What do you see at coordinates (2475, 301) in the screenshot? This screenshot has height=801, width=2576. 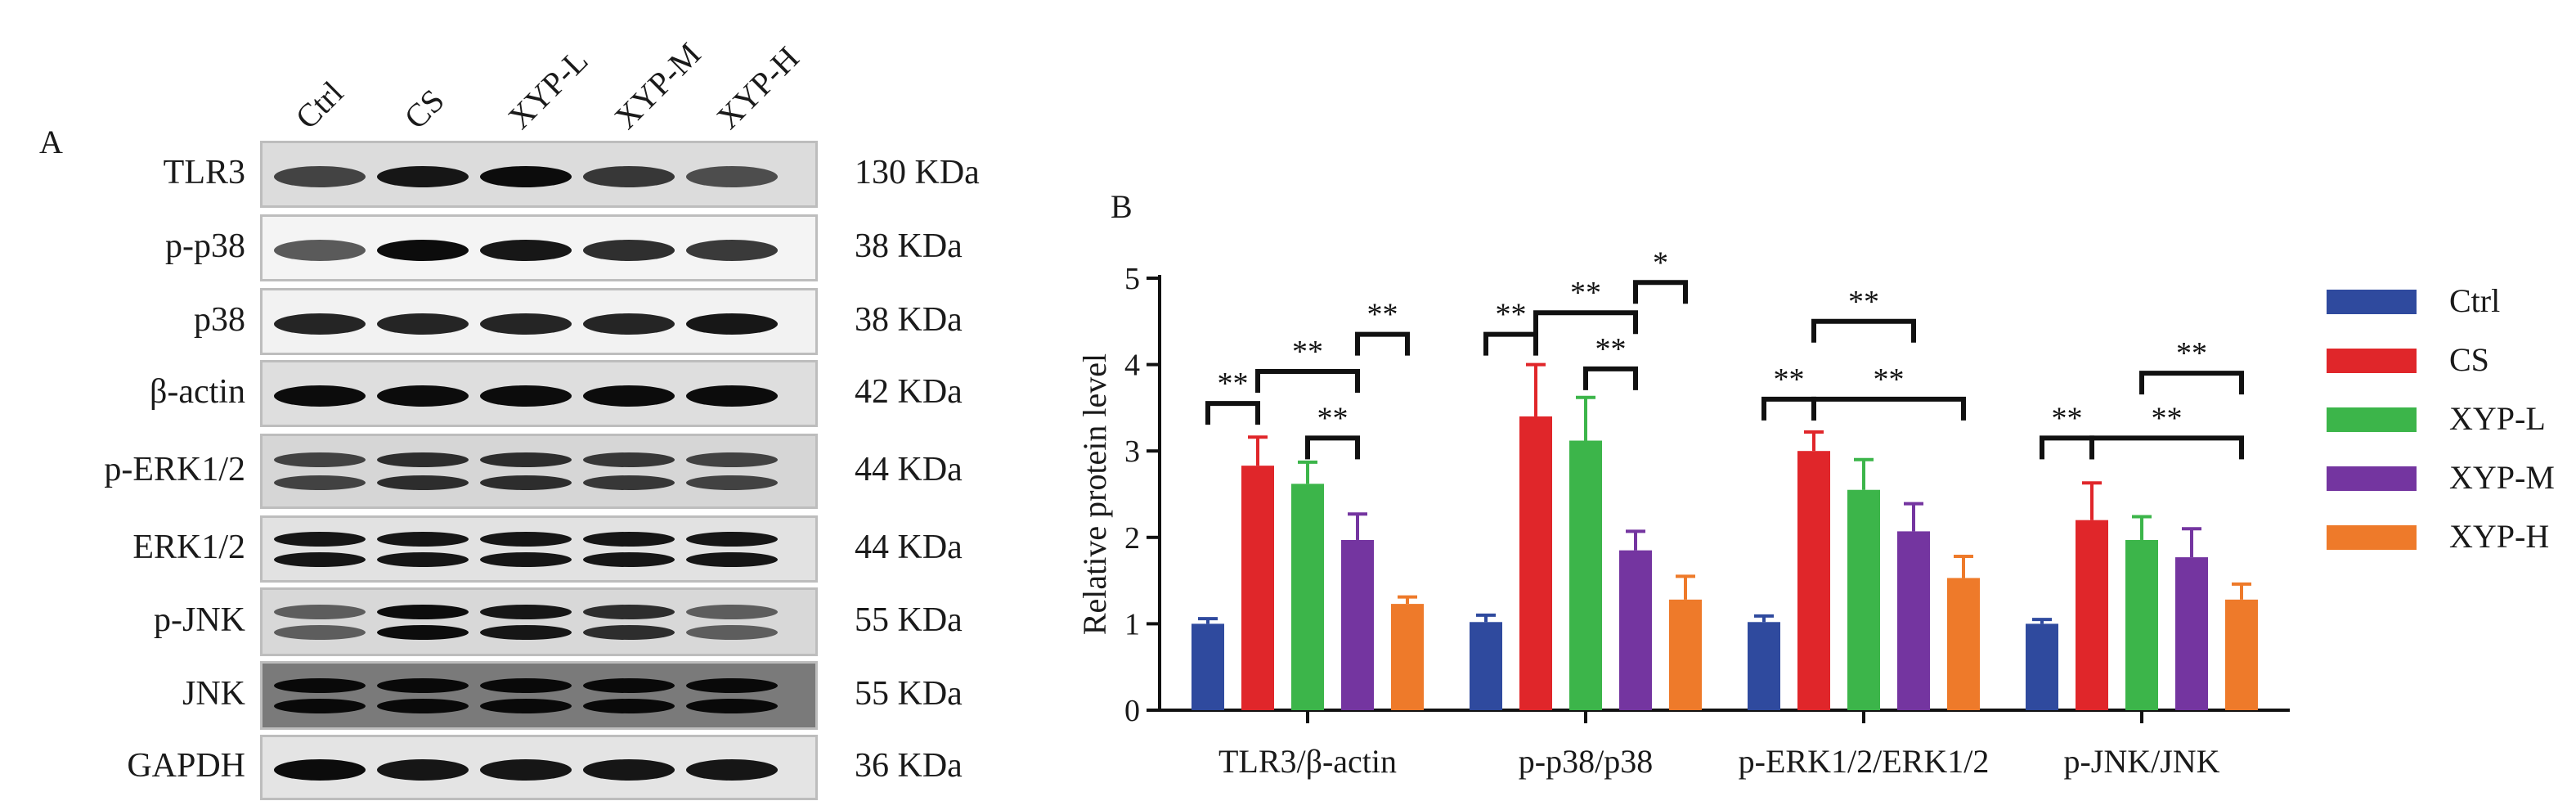 I see `legend-label: Ctrl` at bounding box center [2475, 301].